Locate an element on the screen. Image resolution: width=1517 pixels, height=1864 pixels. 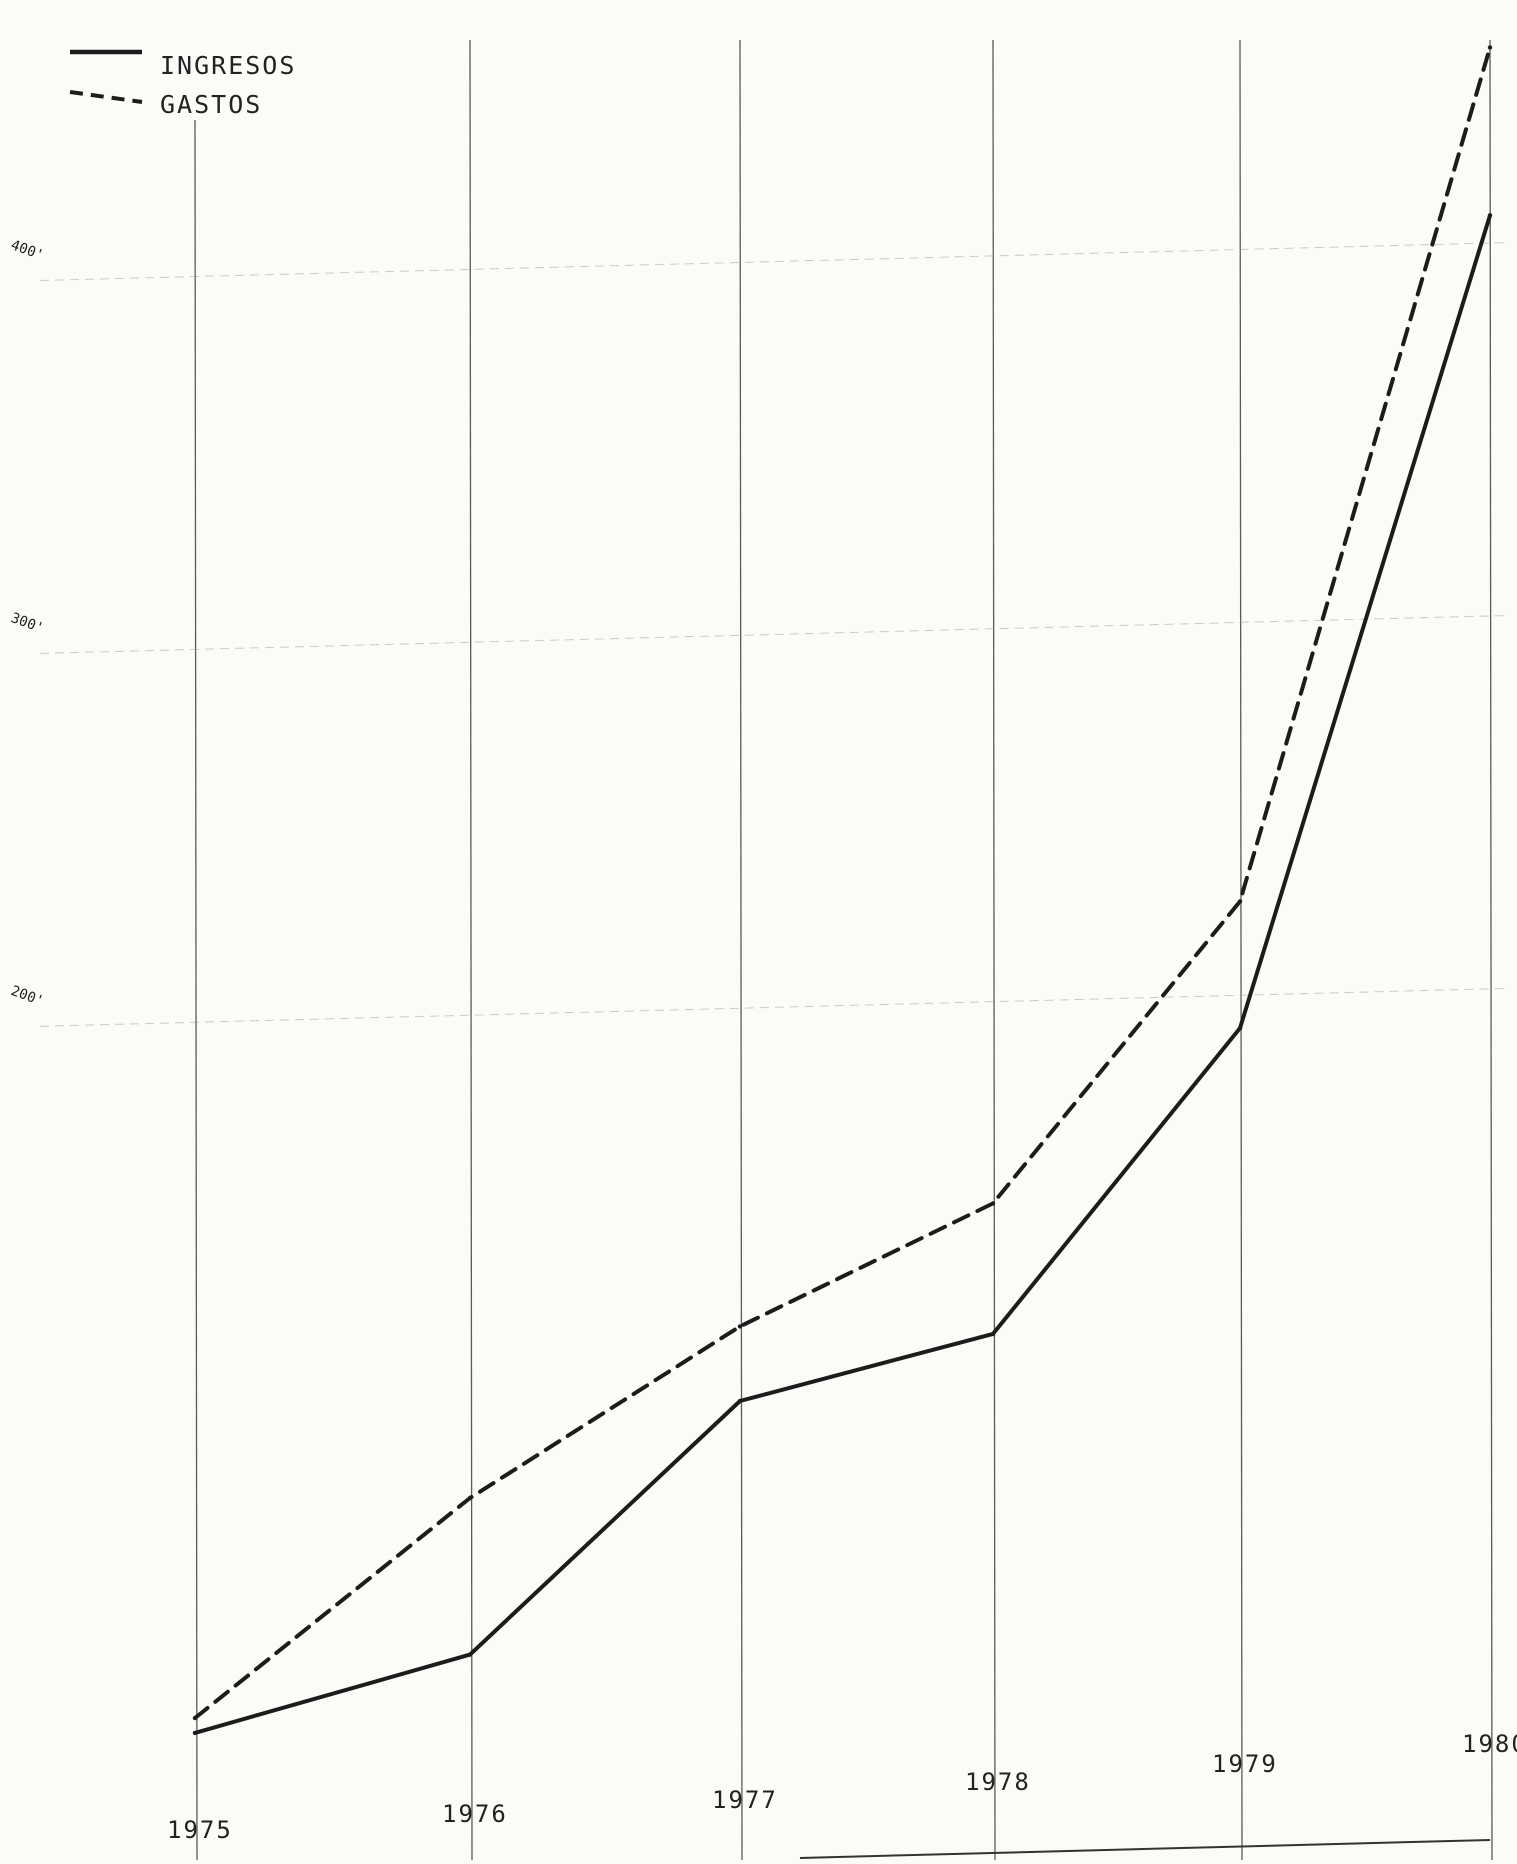
gridline-vertical-1980 is located at coordinates (1491, 950).